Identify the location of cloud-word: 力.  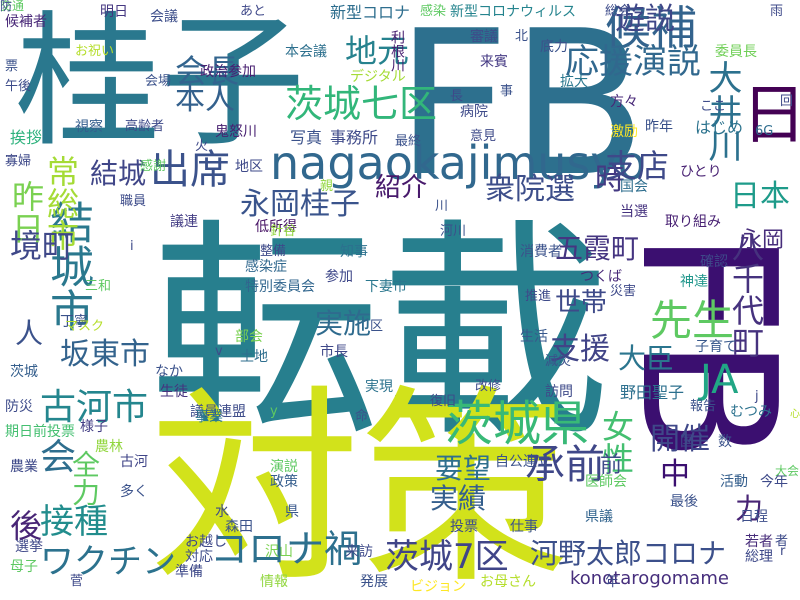
(749, 508).